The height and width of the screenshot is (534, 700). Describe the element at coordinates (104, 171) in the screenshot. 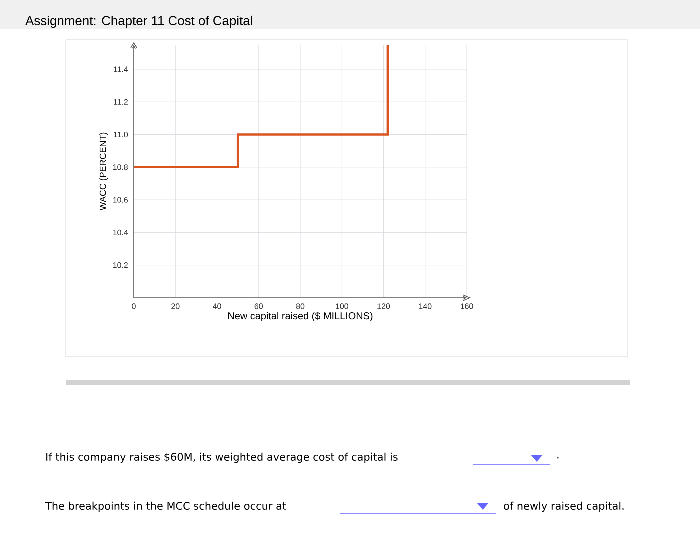

I see `y-axis-title: WACC (PERCENT)` at that location.